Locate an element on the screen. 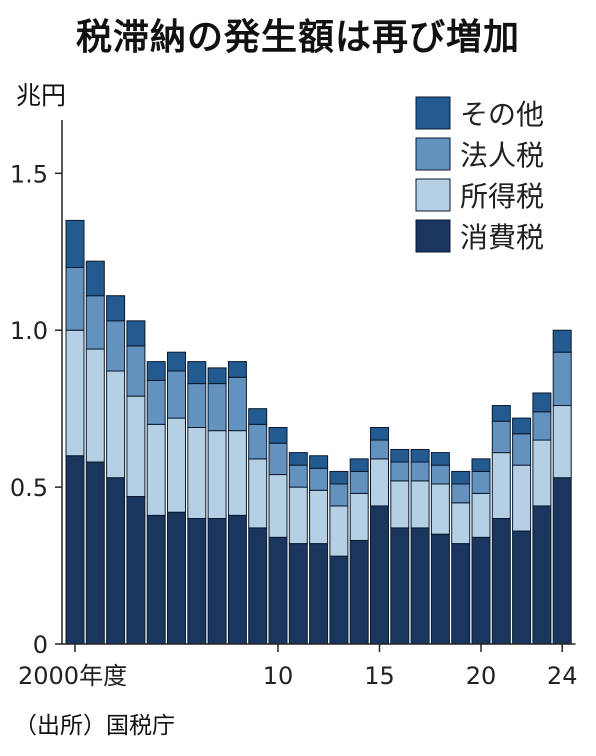  x-tick-label: 15 is located at coordinates (379, 676).